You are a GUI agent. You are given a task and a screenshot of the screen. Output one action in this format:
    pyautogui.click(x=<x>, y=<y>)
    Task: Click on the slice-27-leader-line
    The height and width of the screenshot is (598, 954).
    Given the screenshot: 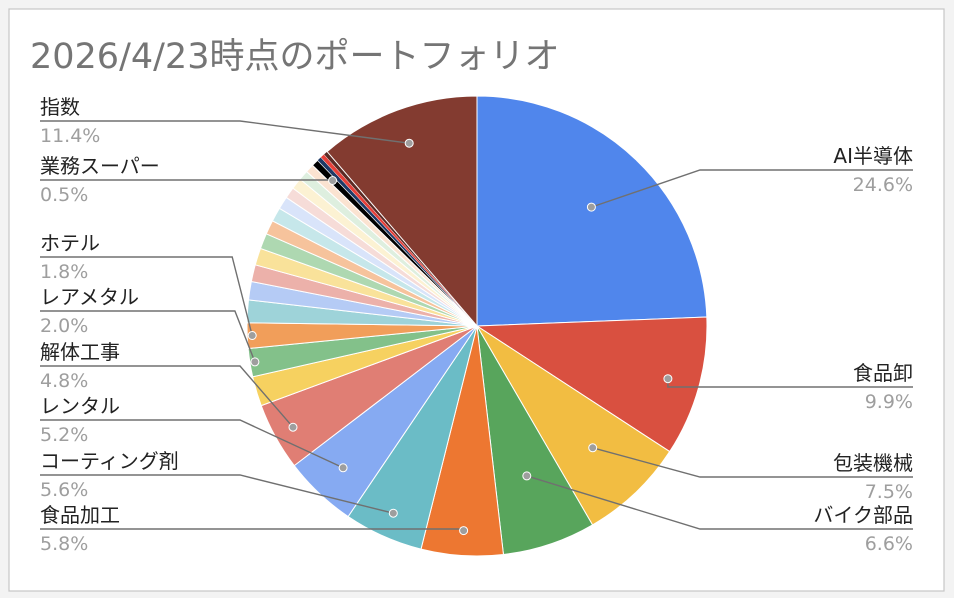 What is the action you would take?
    pyautogui.click(x=225, y=132)
    